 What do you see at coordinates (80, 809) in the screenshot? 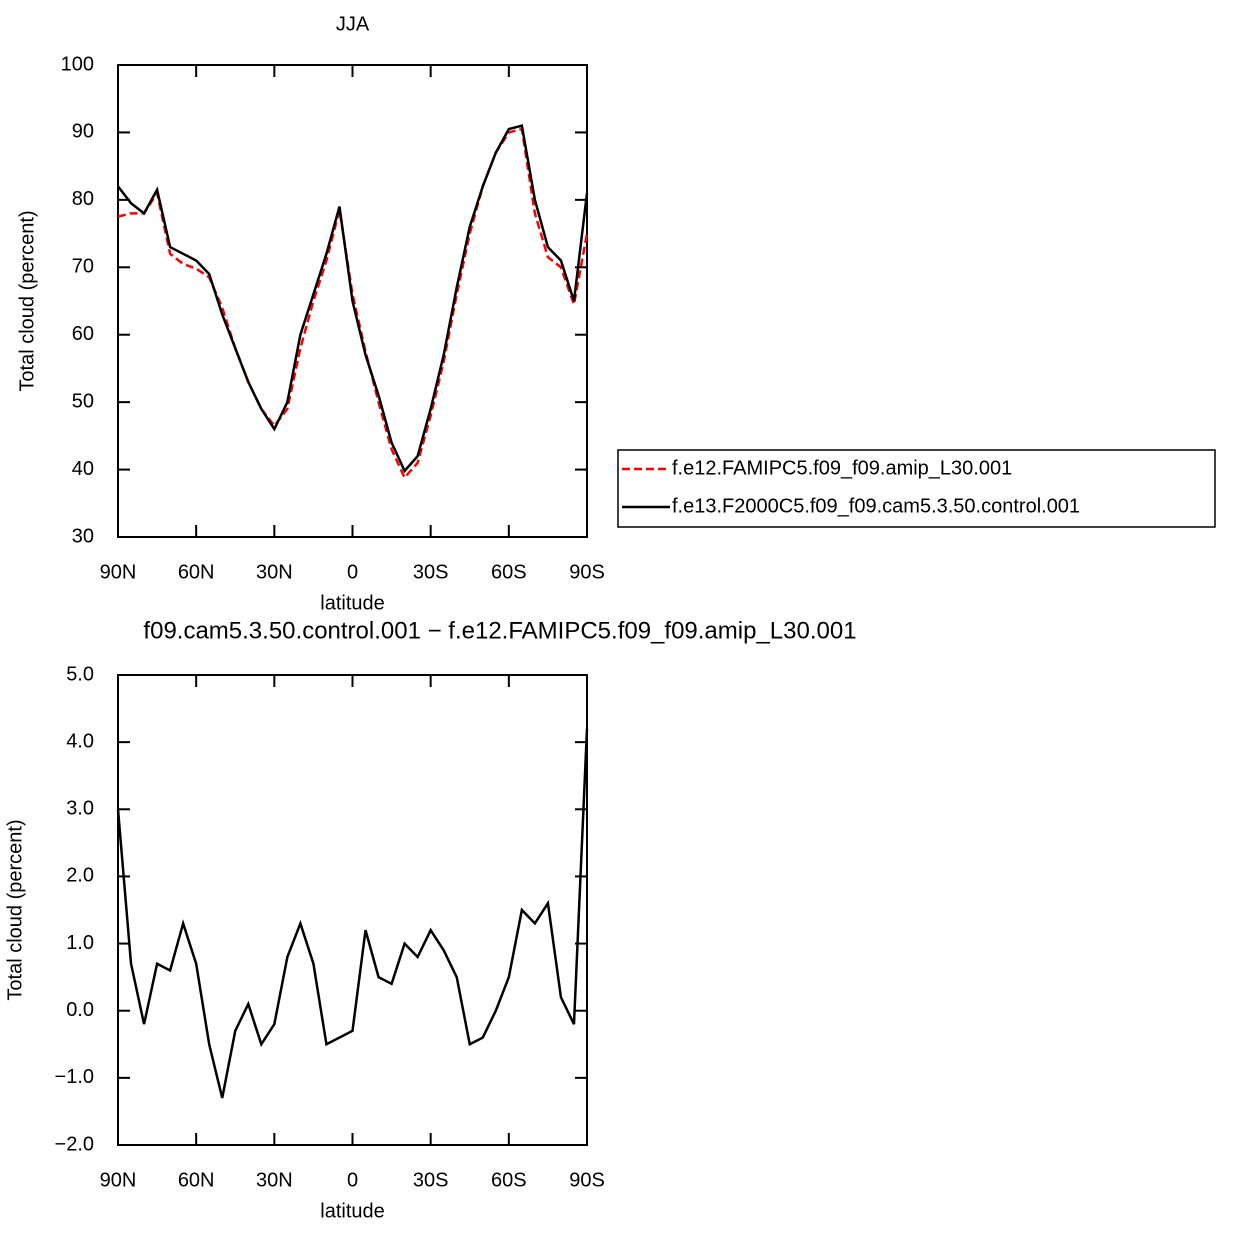
I see `y-tick-label: 3.0` at bounding box center [80, 809].